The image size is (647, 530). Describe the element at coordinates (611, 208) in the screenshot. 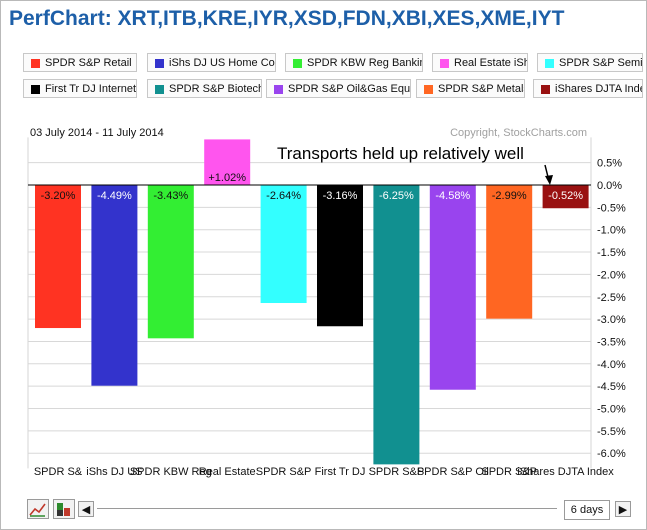

I see `y-tick-label: -0.5%` at that location.